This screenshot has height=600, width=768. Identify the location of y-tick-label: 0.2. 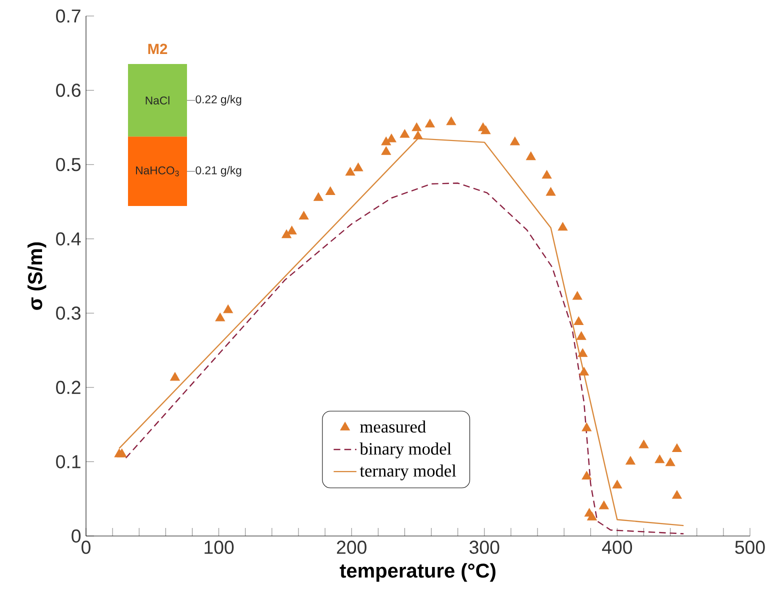
(68, 387).